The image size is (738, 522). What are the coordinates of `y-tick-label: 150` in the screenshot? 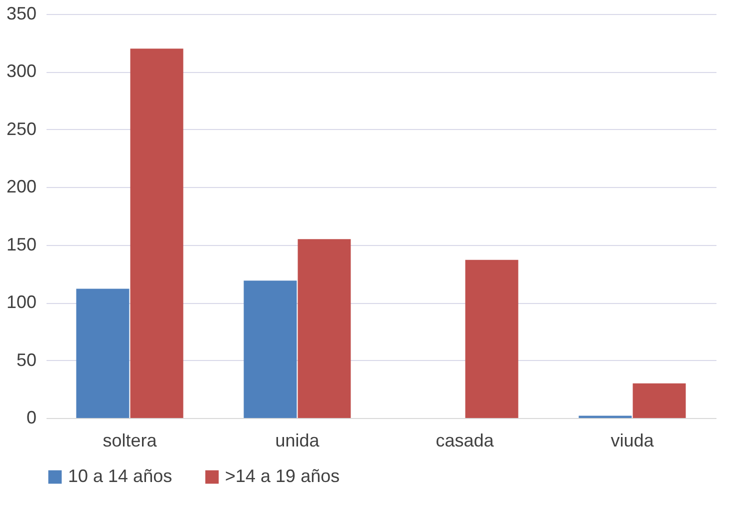 It's located at (21, 244).